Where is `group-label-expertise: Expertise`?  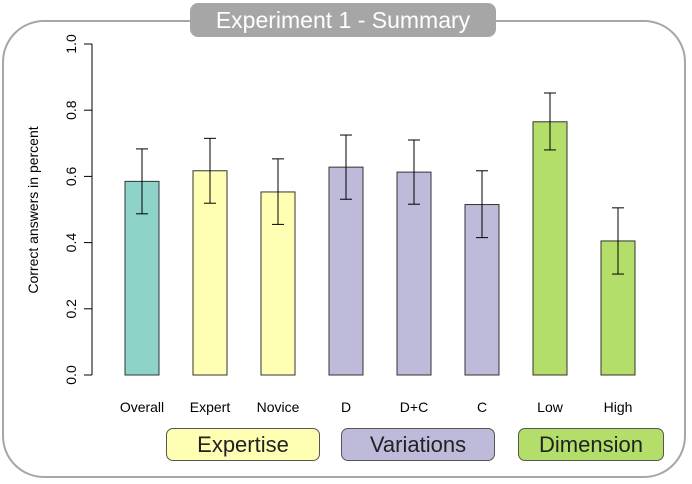
group-label-expertise: Expertise is located at coordinates (243, 444).